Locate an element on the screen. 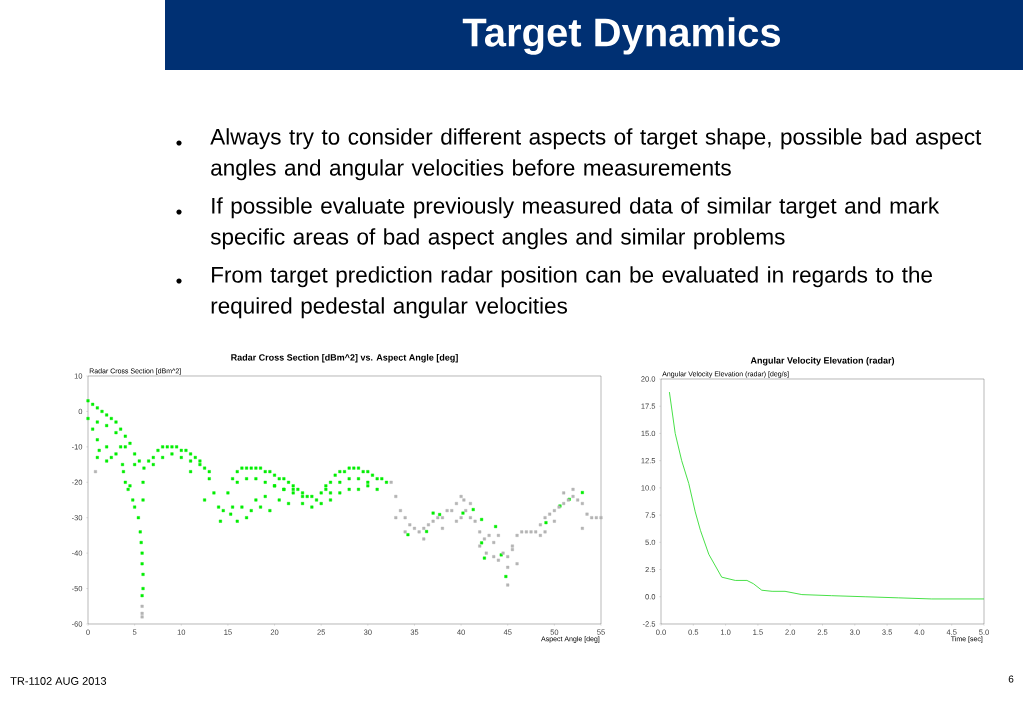 The height and width of the screenshot is (708, 1023). chart-title: Radar Cross Section [dBm^2] vs. Aspect Angle [deg] is located at coordinates (344, 358).